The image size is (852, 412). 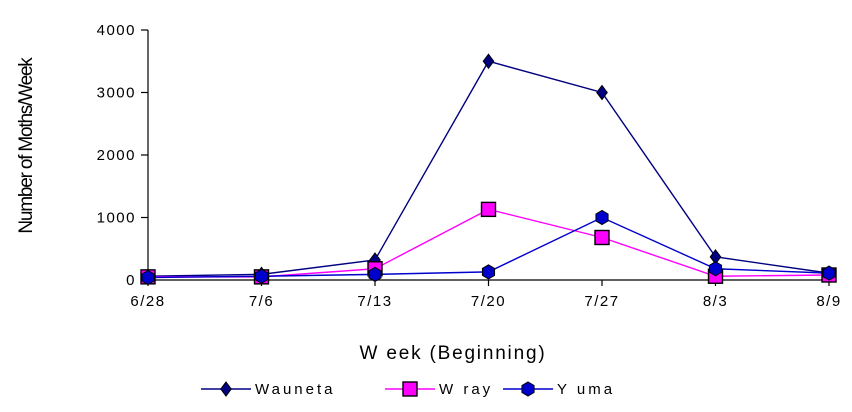 What do you see at coordinates (601, 301) in the screenshot?
I see `x-tick-label: 7/27` at bounding box center [601, 301].